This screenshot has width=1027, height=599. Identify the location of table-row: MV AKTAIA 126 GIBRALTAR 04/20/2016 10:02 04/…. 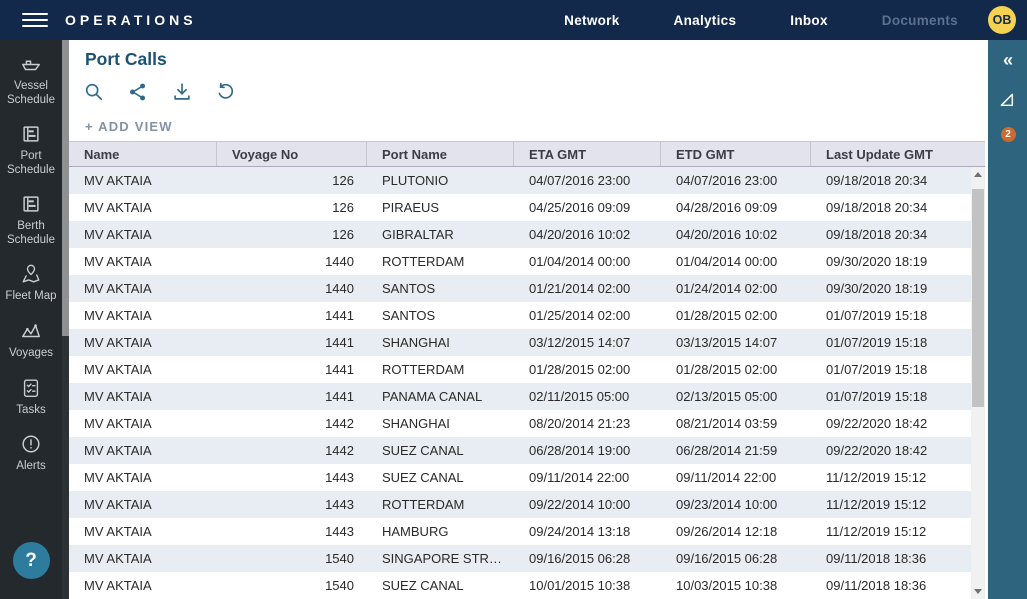
(520, 234).